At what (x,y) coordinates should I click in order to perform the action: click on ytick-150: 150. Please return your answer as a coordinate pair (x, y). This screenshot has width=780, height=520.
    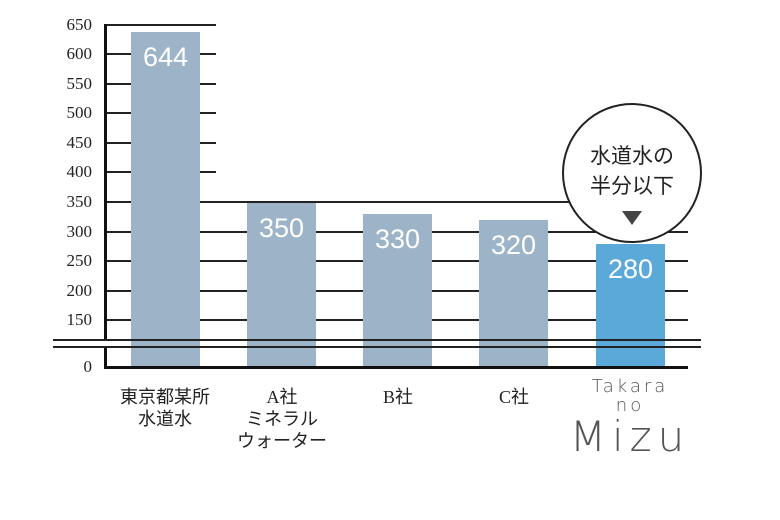
    Looking at the image, I should click on (79, 319).